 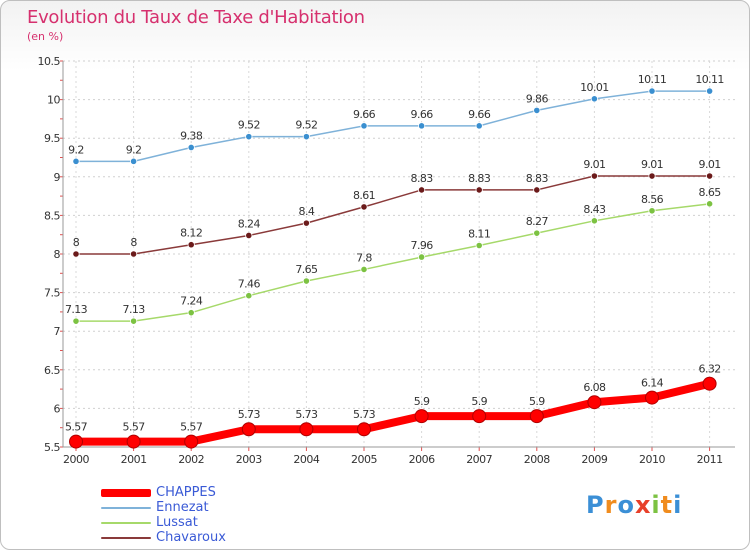 What do you see at coordinates (57, 254) in the screenshot?
I see `y-tick-label: 8` at bounding box center [57, 254].